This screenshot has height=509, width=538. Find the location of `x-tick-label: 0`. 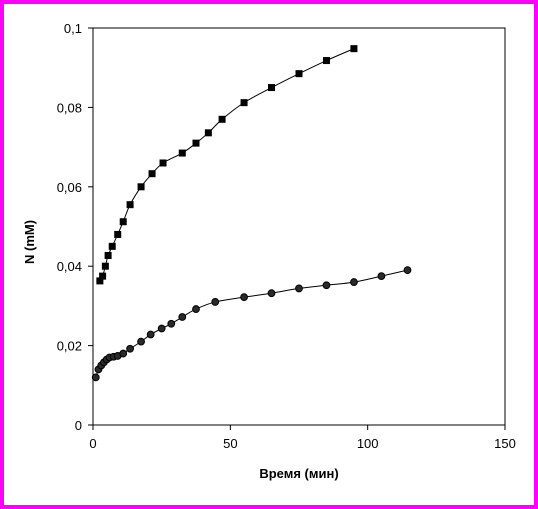

x-tick-label: 0 is located at coordinates (92, 443).